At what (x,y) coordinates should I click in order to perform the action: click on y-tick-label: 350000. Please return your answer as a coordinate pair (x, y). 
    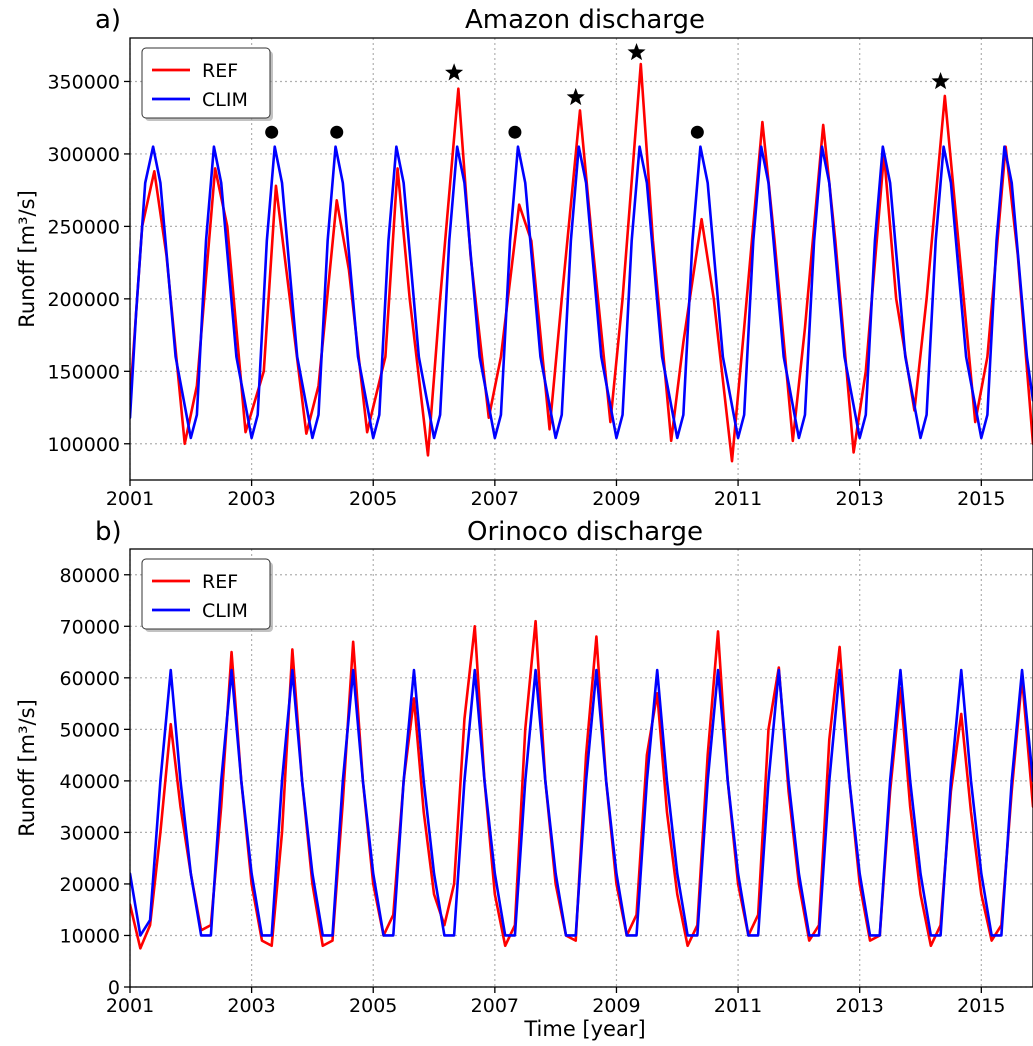
    Looking at the image, I should click on (83, 82).